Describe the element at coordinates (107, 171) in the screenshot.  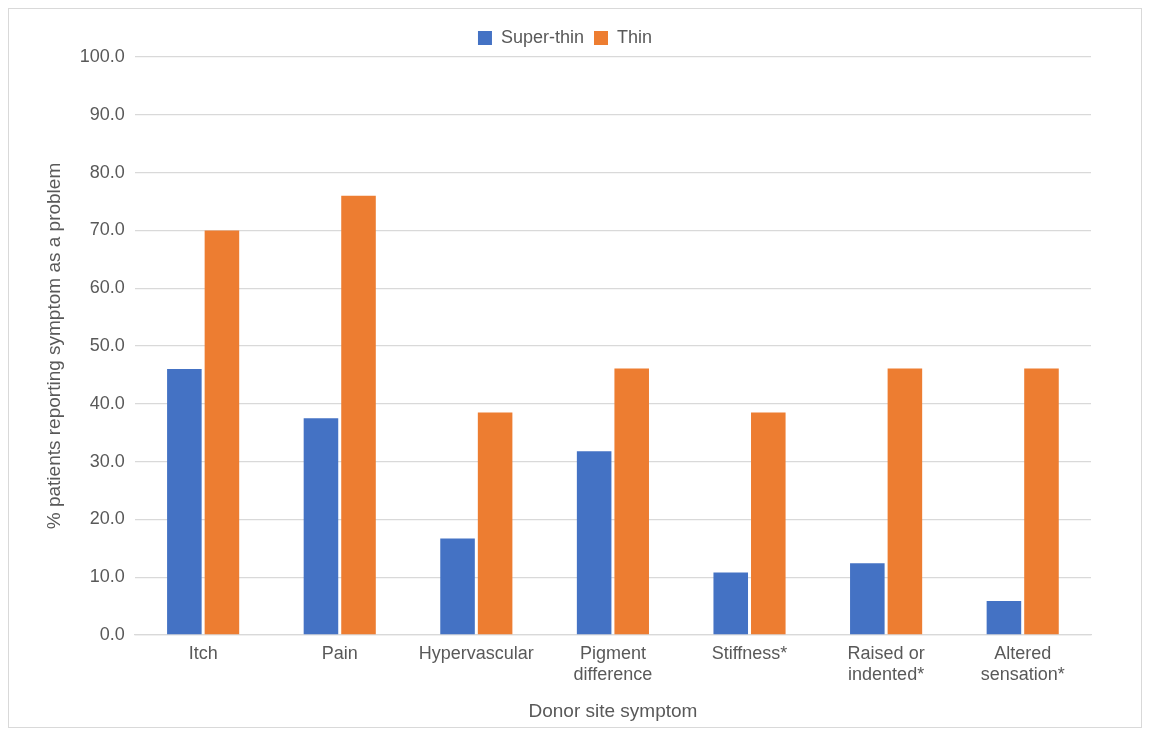
I see `y-tick-label: 80.0` at that location.